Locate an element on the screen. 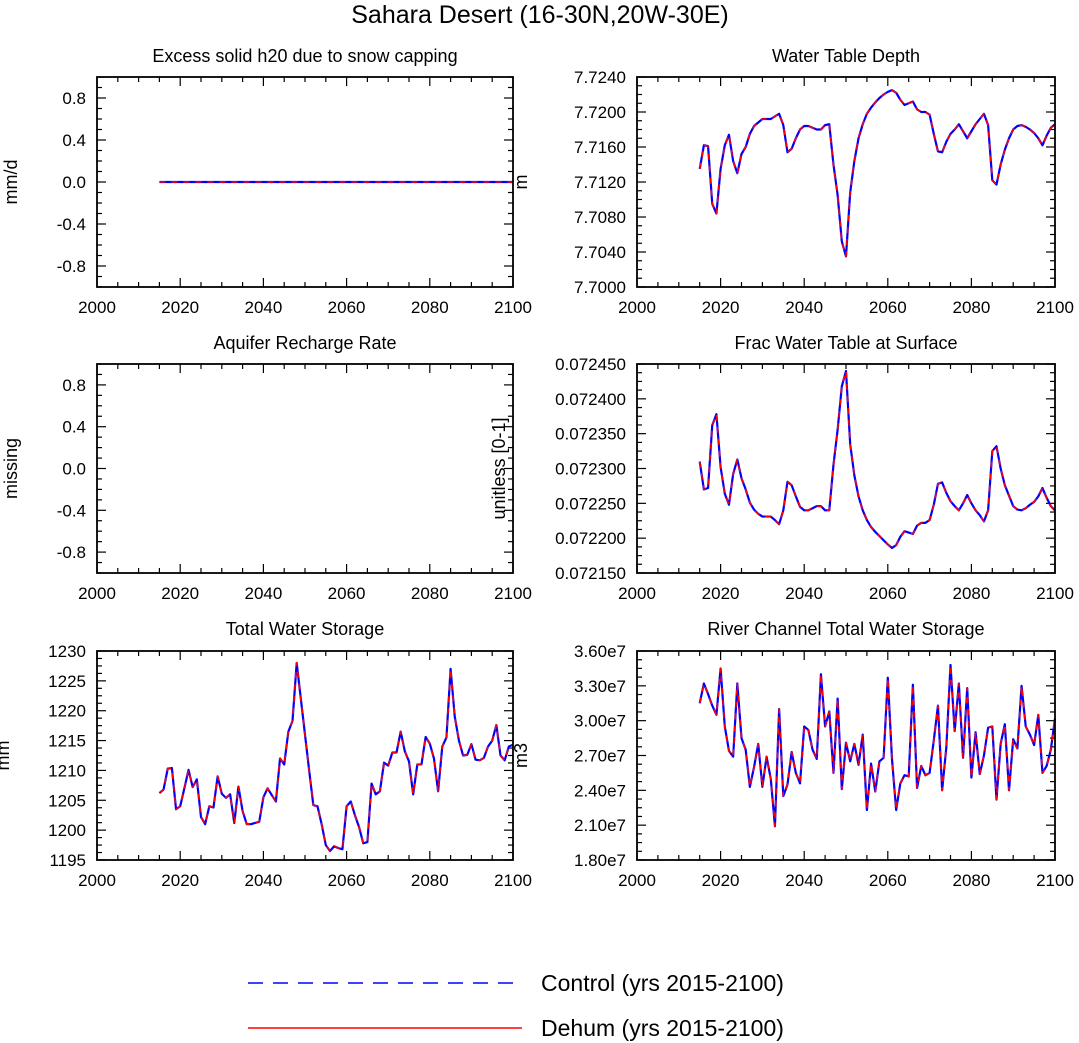 This screenshot has height=1043, width=1079. panel-title: Aquifer Recharge Rate is located at coordinates (304, 343).